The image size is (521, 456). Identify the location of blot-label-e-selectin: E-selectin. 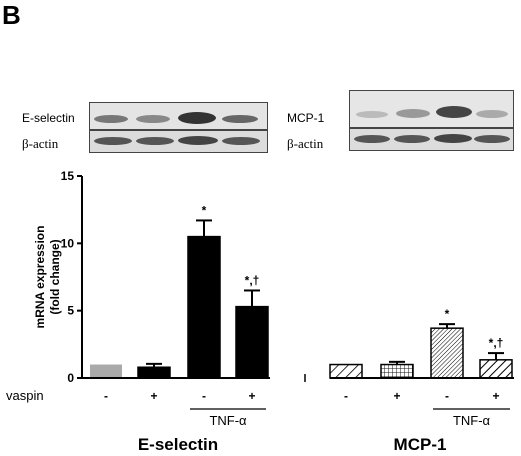
(48, 118).